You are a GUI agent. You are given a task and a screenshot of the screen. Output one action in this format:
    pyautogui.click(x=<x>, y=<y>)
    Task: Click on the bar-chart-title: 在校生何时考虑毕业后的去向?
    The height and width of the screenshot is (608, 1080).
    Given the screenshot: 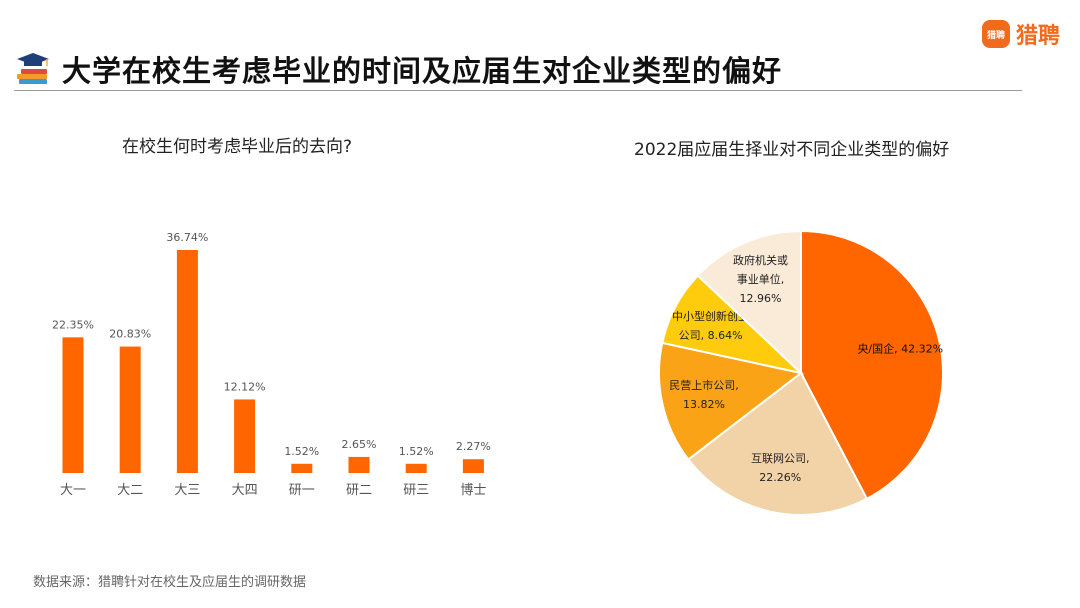 What is the action you would take?
    pyautogui.click(x=237, y=147)
    